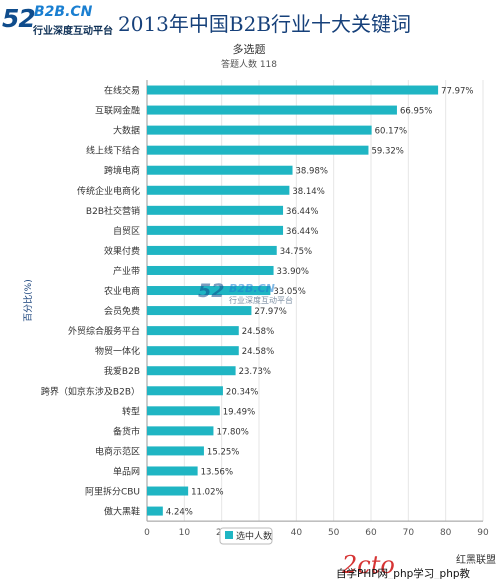 This screenshot has height=579, width=500. Describe the element at coordinates (117, 111) in the screenshot. I see `category-label: 互联网金融` at that location.